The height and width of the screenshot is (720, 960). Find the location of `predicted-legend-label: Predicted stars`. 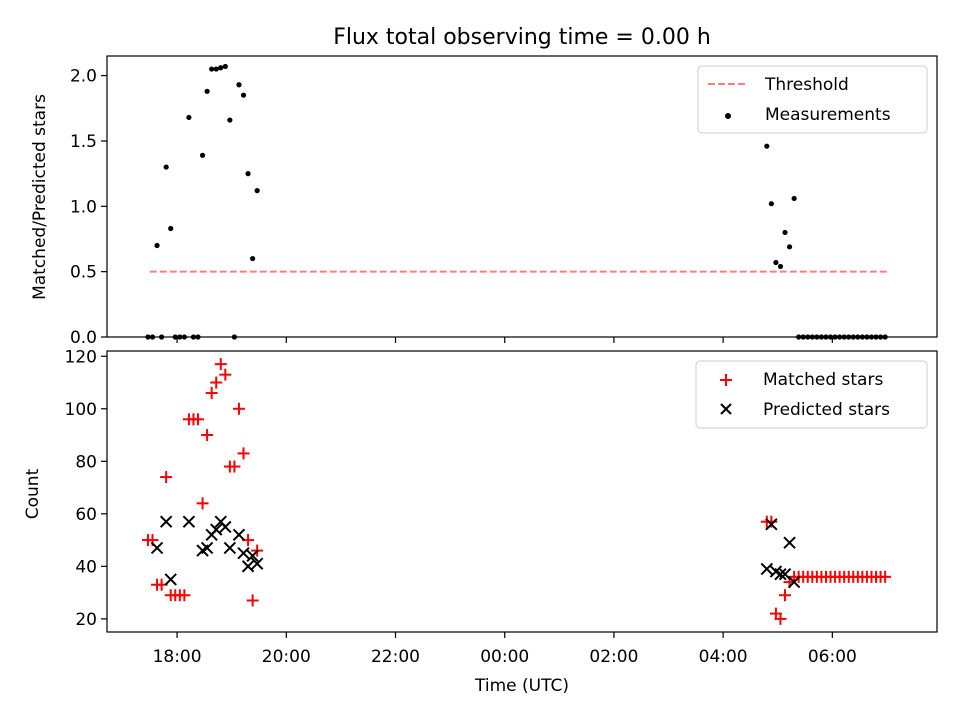

predicted-legend-label: Predicted stars is located at coordinates (826, 410).